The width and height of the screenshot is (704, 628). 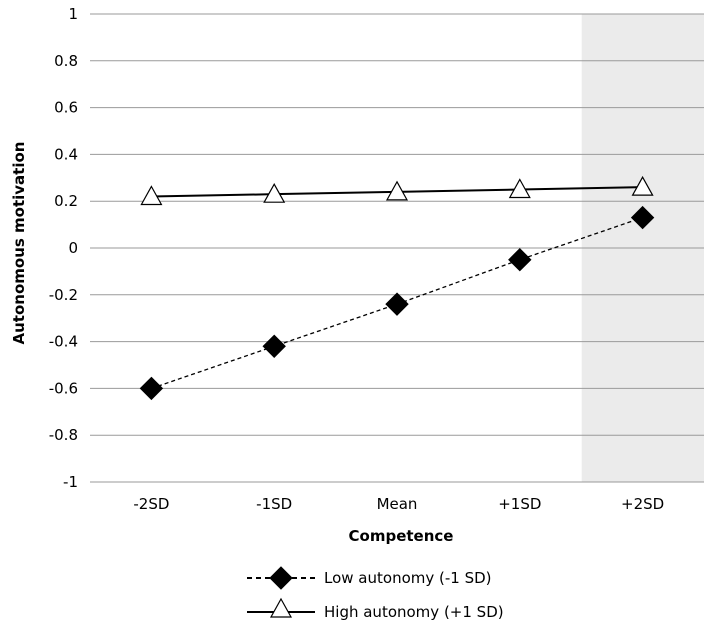 What do you see at coordinates (66, 61) in the screenshot?
I see `y-tick-label: 0.8` at bounding box center [66, 61].